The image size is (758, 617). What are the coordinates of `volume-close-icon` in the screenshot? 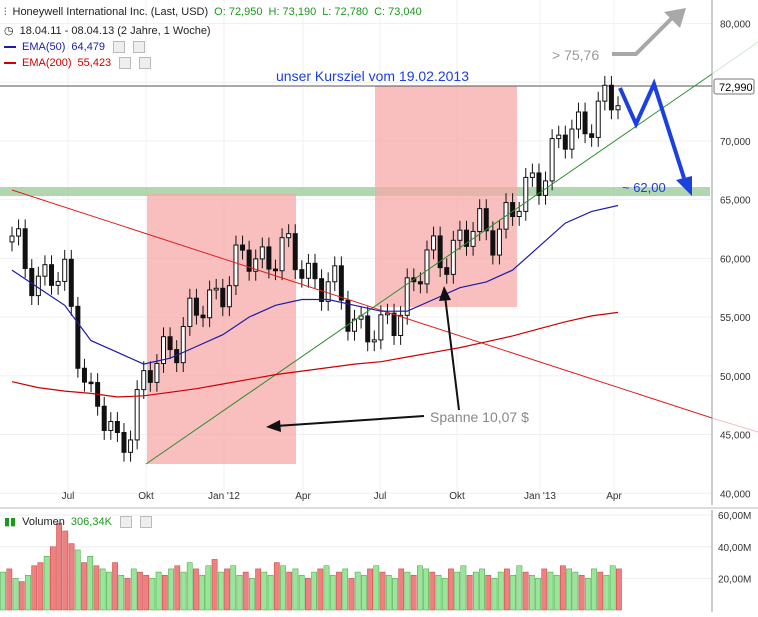 It's located at (145, 522).